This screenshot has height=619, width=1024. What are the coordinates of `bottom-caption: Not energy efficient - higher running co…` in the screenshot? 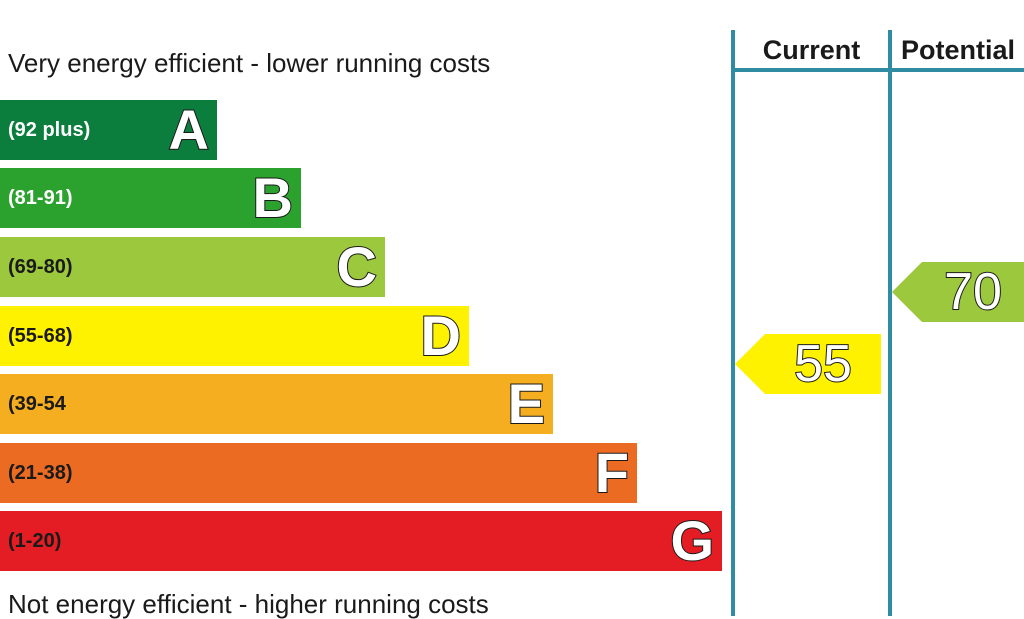 It's located at (248, 604).